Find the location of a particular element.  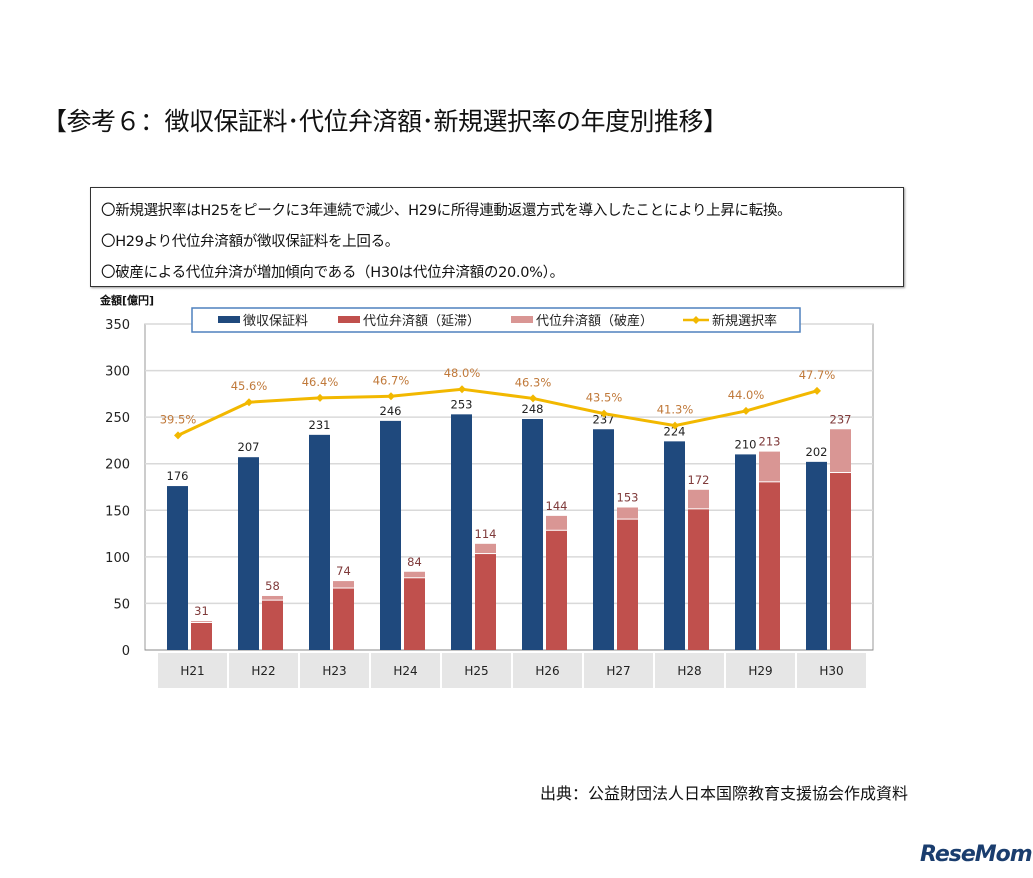

stack-total-label: 84 is located at coordinates (414, 562).